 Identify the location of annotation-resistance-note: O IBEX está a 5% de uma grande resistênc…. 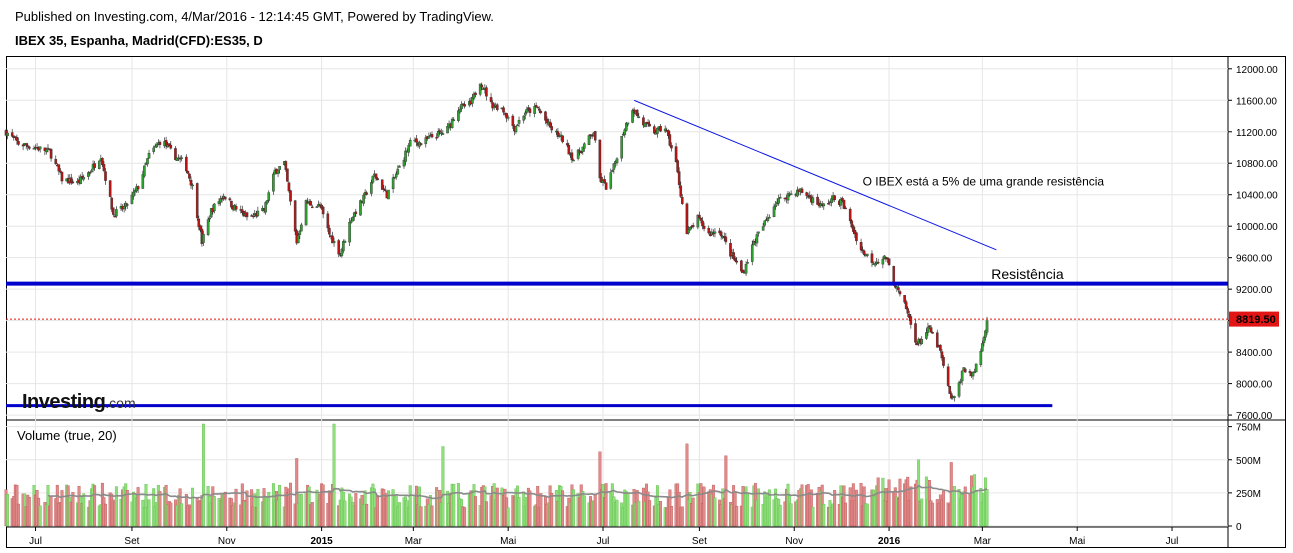
(984, 181).